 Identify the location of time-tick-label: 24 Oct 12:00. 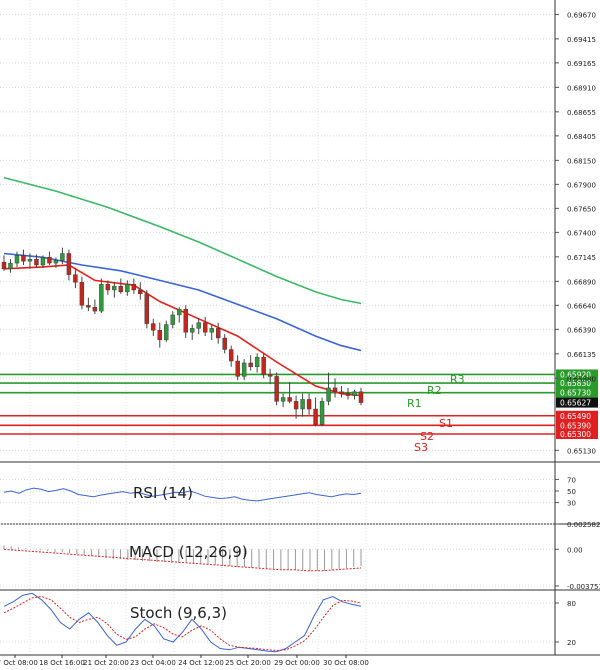
(201, 663).